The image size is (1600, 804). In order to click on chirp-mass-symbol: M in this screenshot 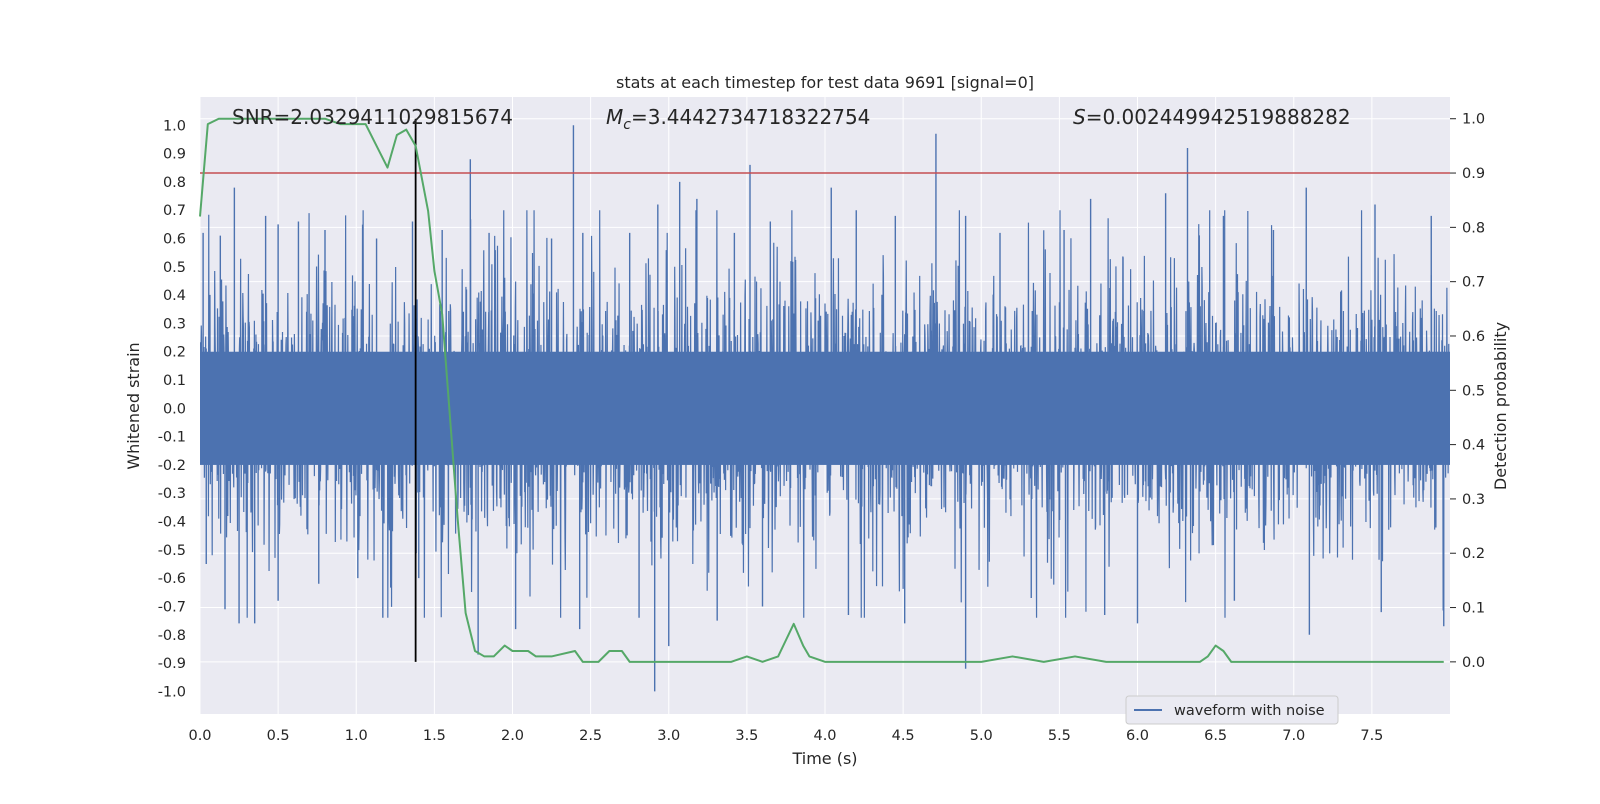, I will do `click(614, 117)`.